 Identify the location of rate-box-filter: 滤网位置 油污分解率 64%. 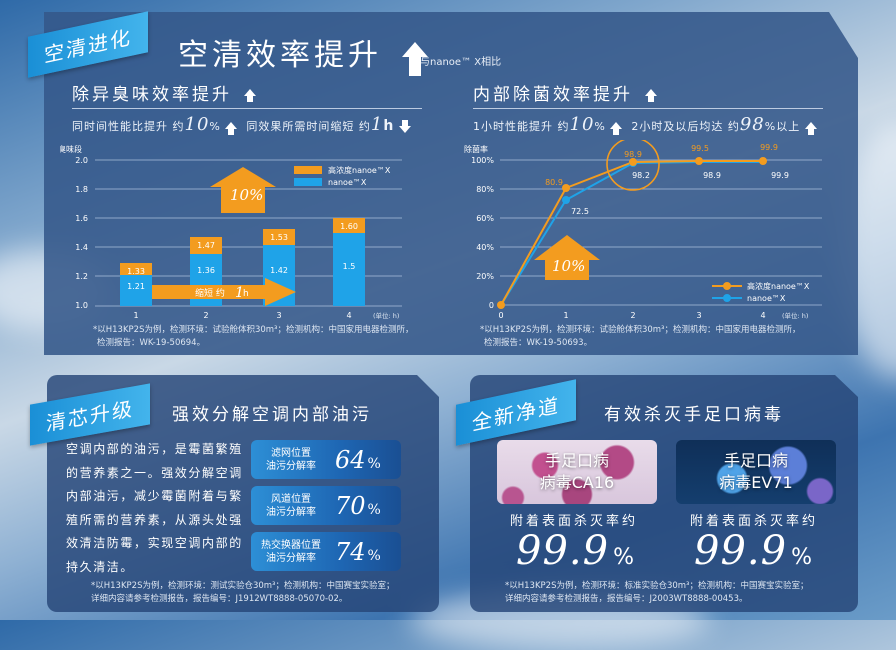
(326, 459).